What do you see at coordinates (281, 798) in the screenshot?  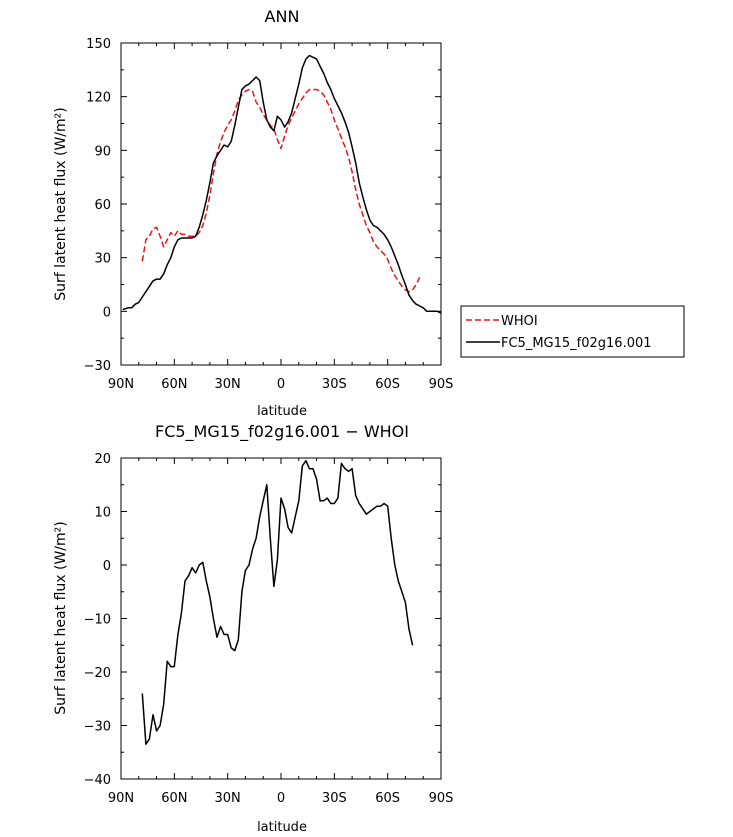 I see `bottom-x-tick-label: 0` at bounding box center [281, 798].